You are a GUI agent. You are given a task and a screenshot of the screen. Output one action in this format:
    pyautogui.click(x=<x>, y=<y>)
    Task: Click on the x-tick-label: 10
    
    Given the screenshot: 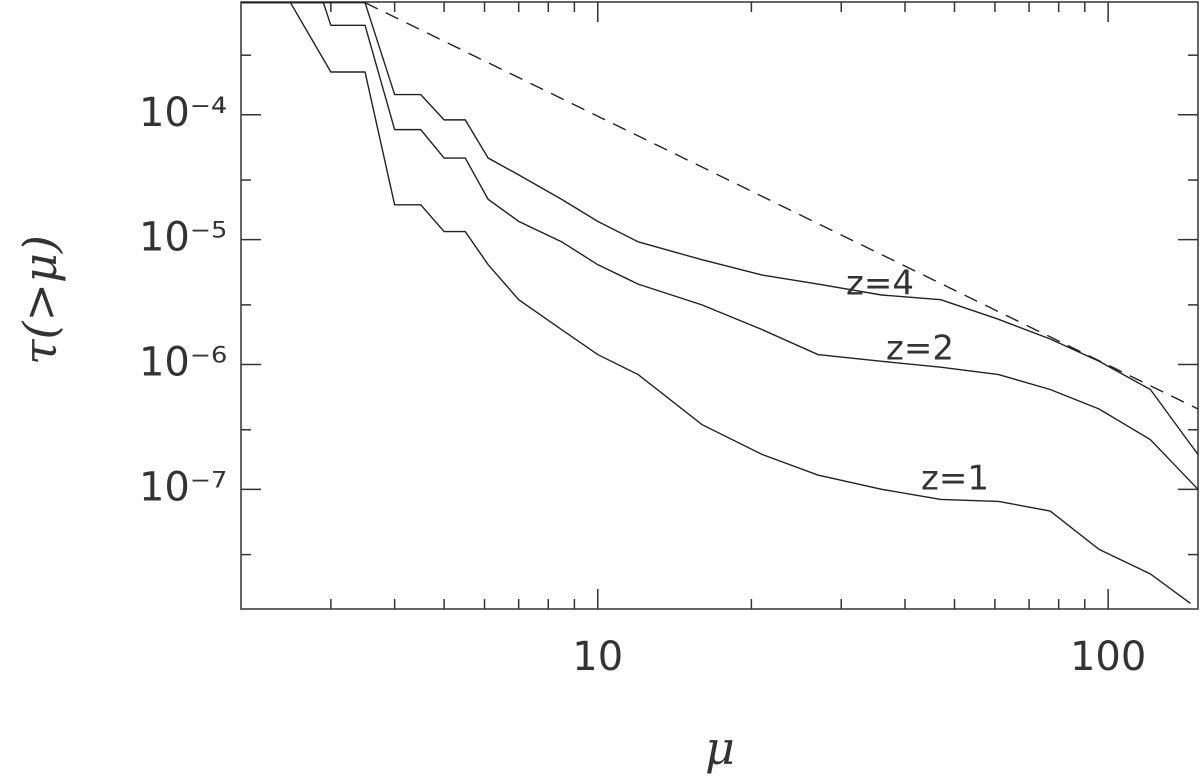 What is the action you would take?
    pyautogui.click(x=597, y=657)
    